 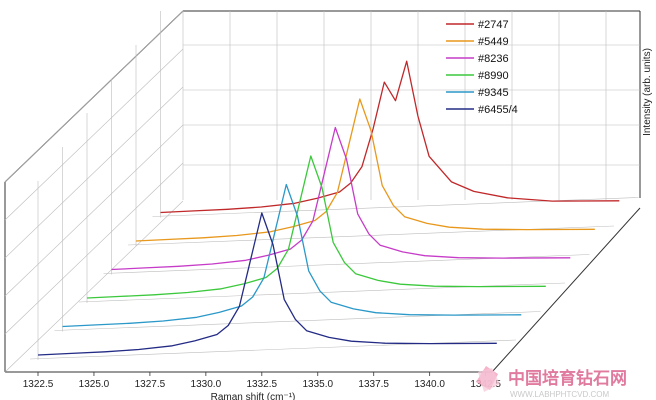 I want to click on watermark: 中国培育钻石网 WWW.LABHPHTCVD.COM, so click(x=551, y=382).